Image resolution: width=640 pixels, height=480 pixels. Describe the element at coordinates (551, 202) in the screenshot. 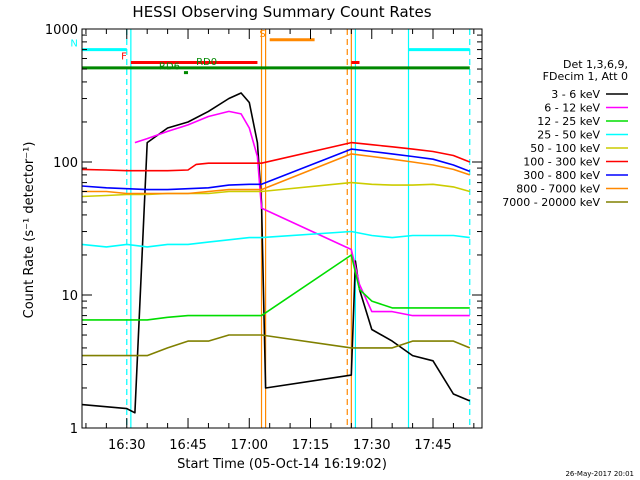

I see `legend-label-8: 7000 - 20000 keV` at that location.